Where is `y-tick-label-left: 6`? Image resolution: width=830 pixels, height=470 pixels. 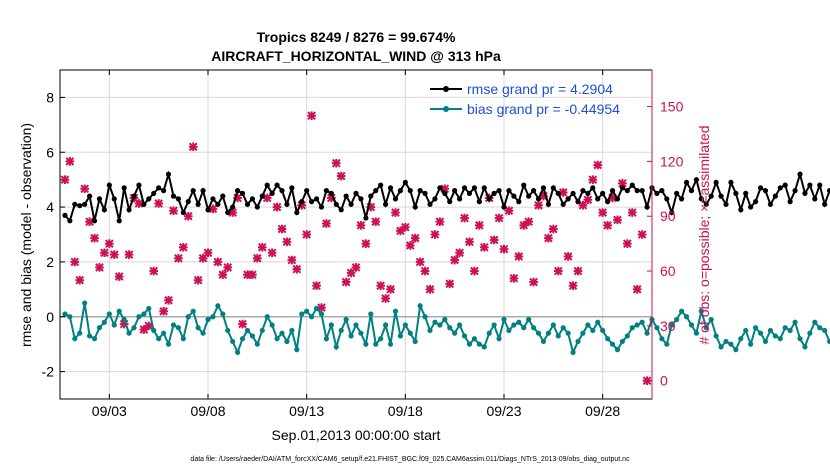
y-tick-label-left: 6 is located at coordinates (50, 152).